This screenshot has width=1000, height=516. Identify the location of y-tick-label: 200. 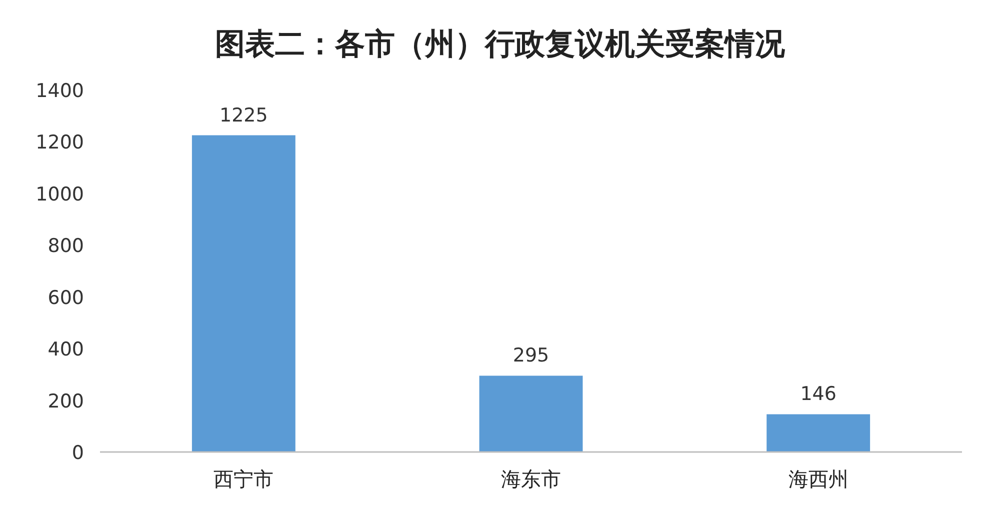
(66, 401).